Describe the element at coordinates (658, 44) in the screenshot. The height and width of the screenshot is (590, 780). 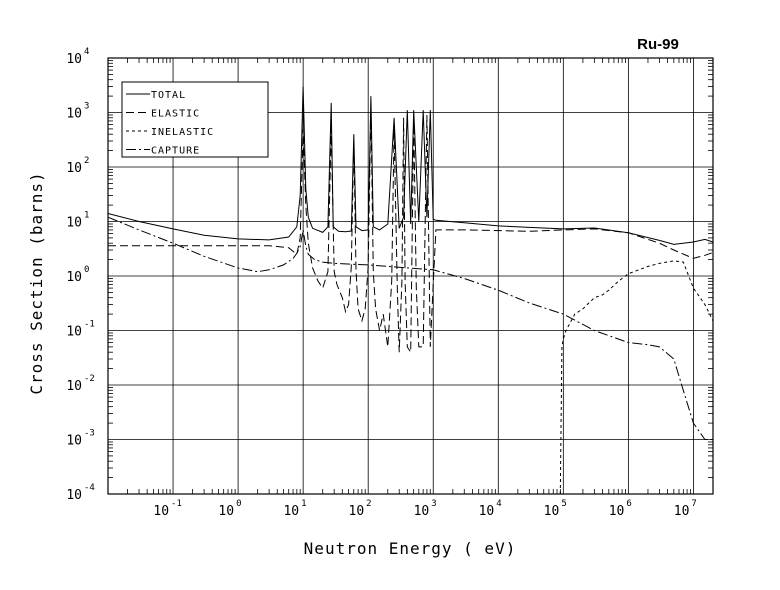
I see `chart-title: Ru-99` at that location.